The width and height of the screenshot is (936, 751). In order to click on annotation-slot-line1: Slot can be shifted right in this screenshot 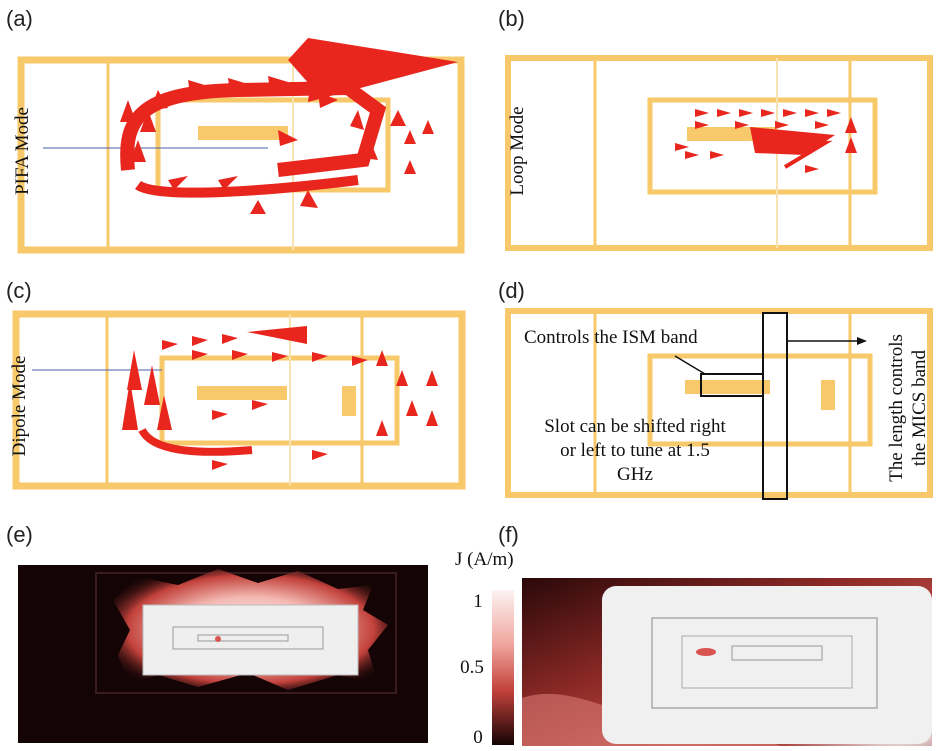, I will do `click(635, 426)`.